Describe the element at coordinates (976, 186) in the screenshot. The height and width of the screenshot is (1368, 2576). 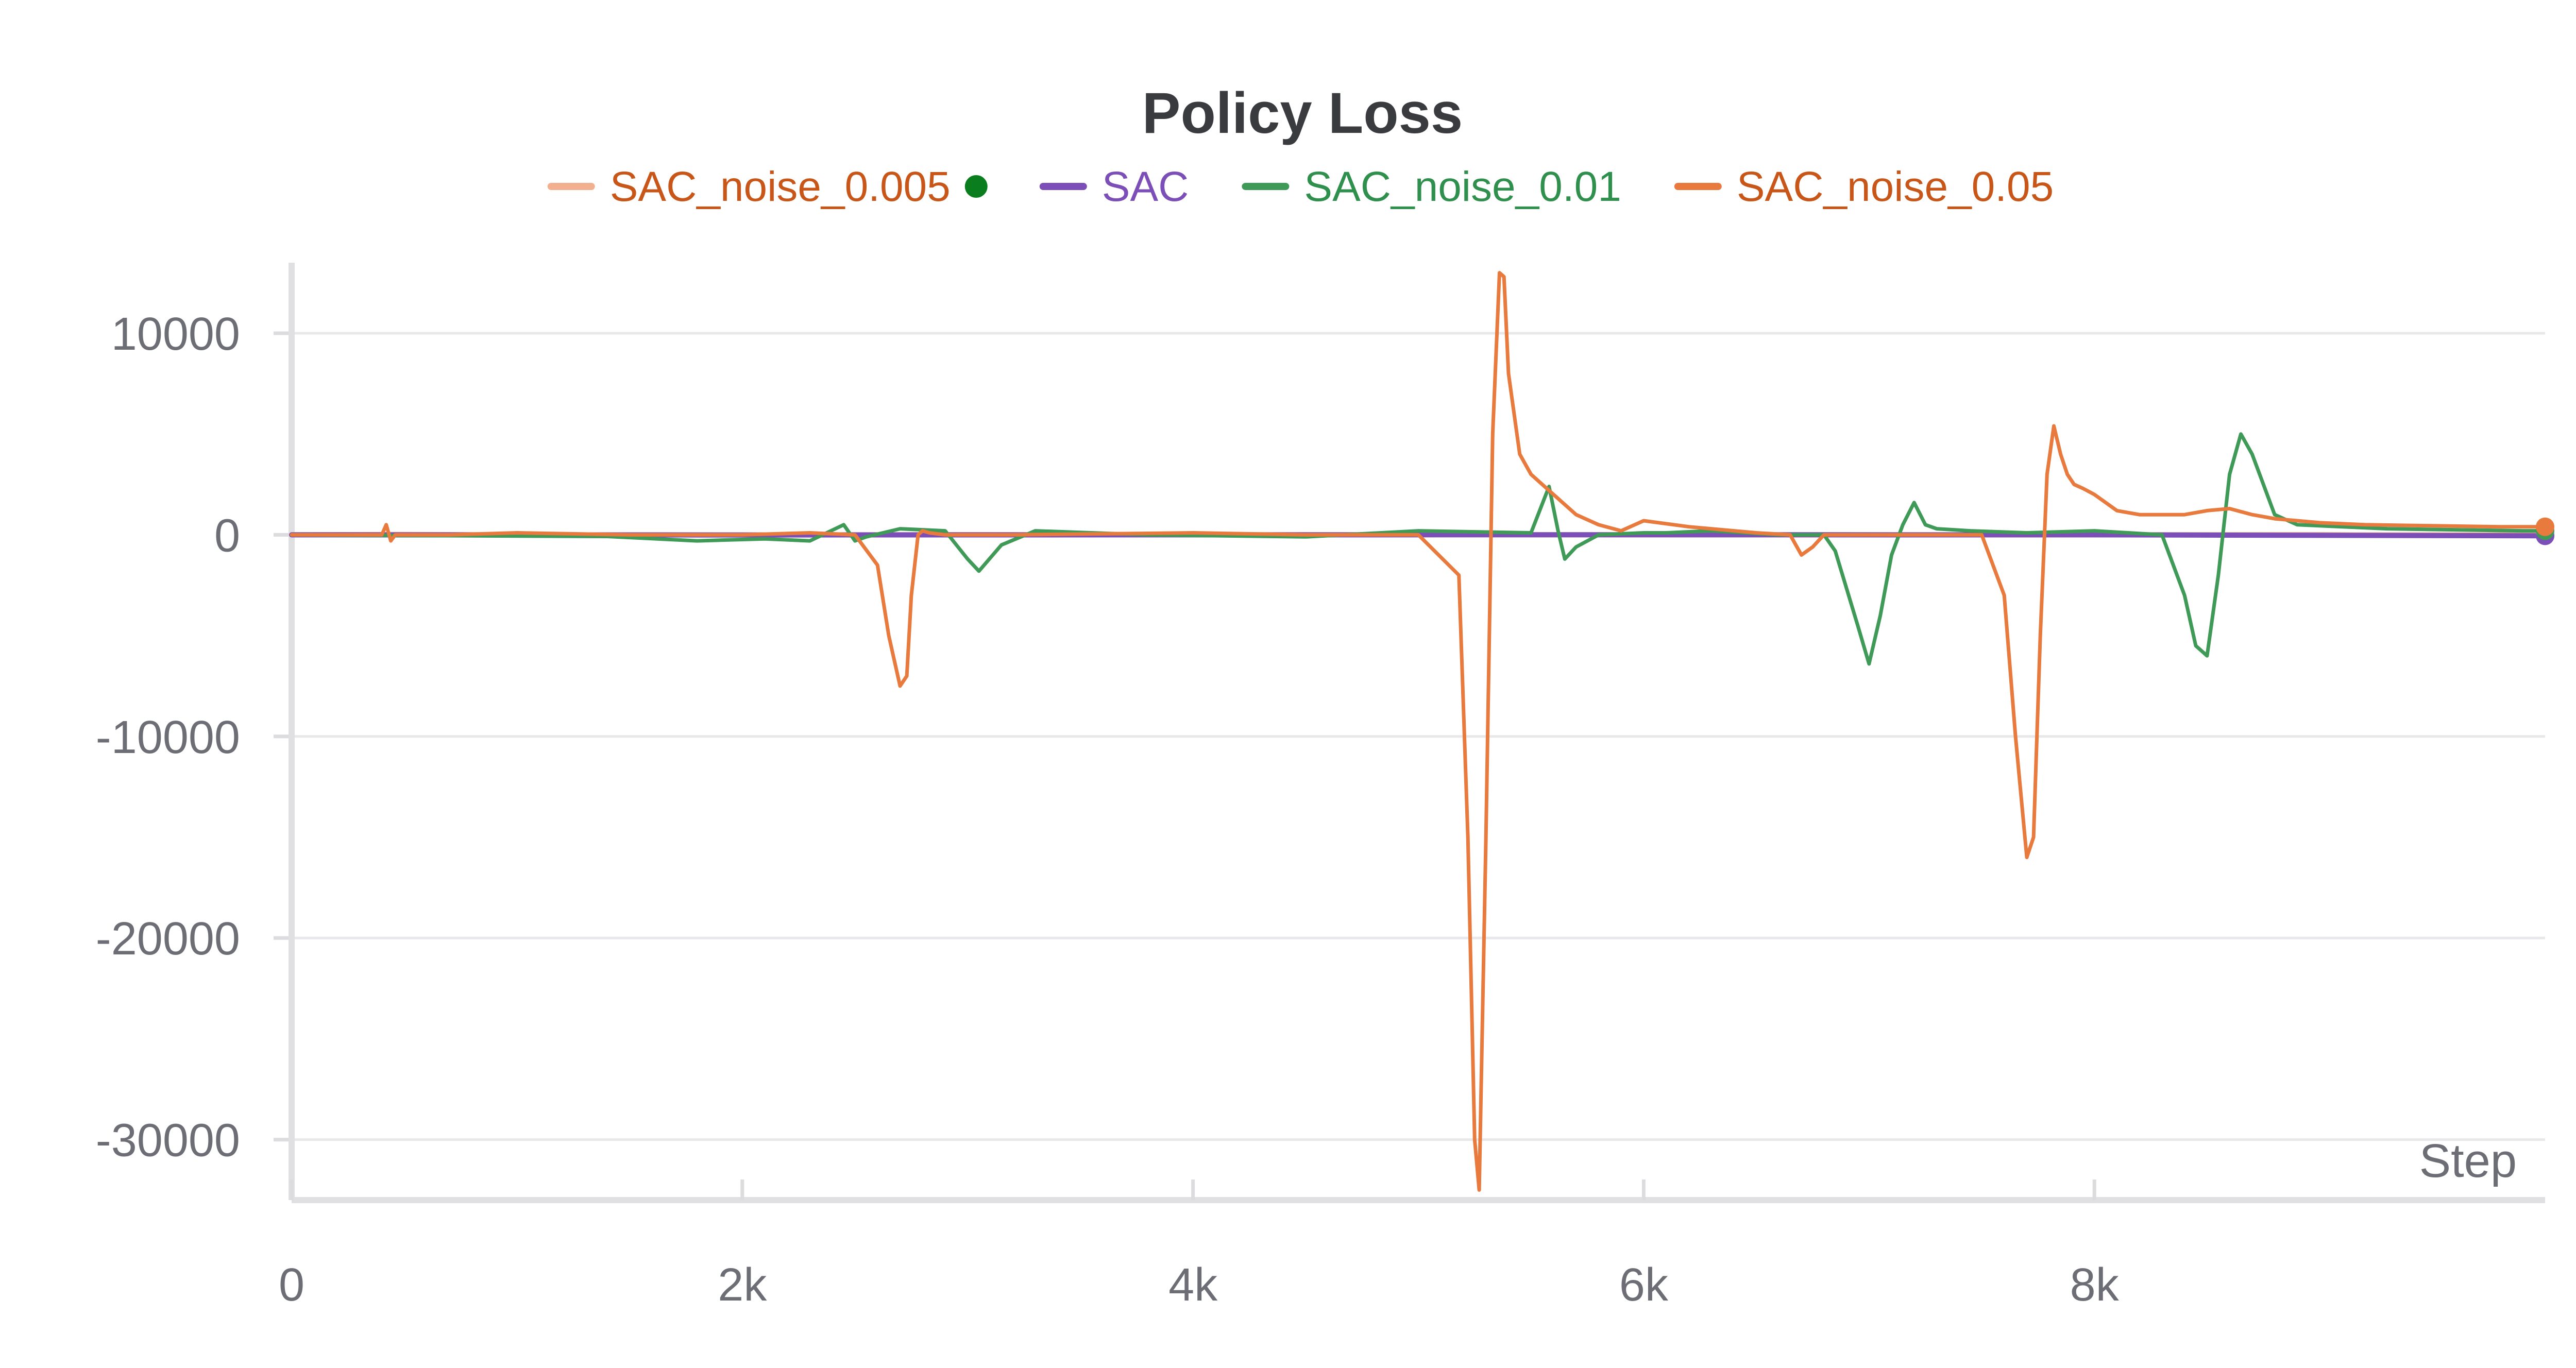
I see `legend-active-dot` at that location.